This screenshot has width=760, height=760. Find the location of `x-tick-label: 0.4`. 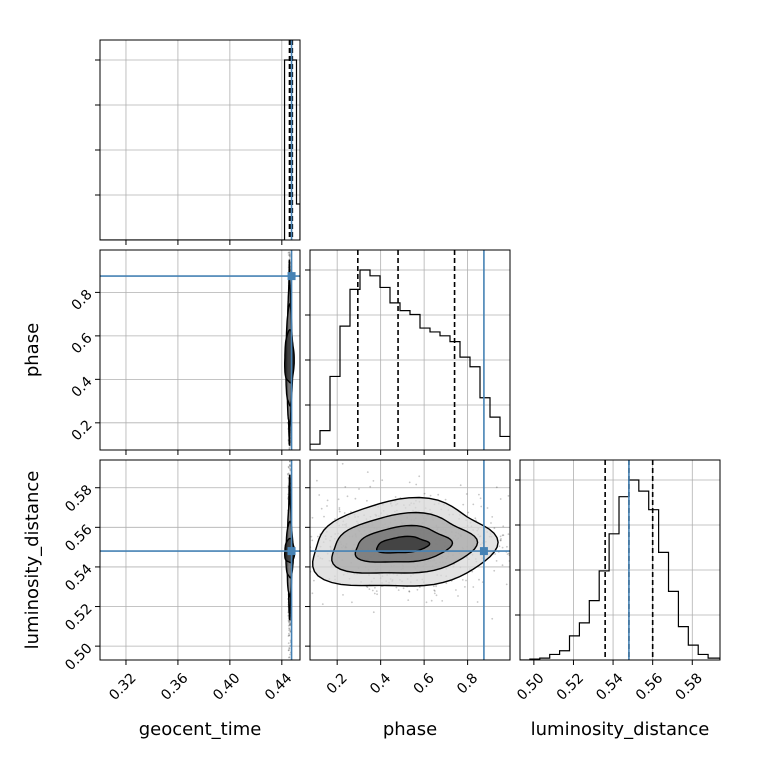

x-tick-label: 0.4 is located at coordinates (380, 683).